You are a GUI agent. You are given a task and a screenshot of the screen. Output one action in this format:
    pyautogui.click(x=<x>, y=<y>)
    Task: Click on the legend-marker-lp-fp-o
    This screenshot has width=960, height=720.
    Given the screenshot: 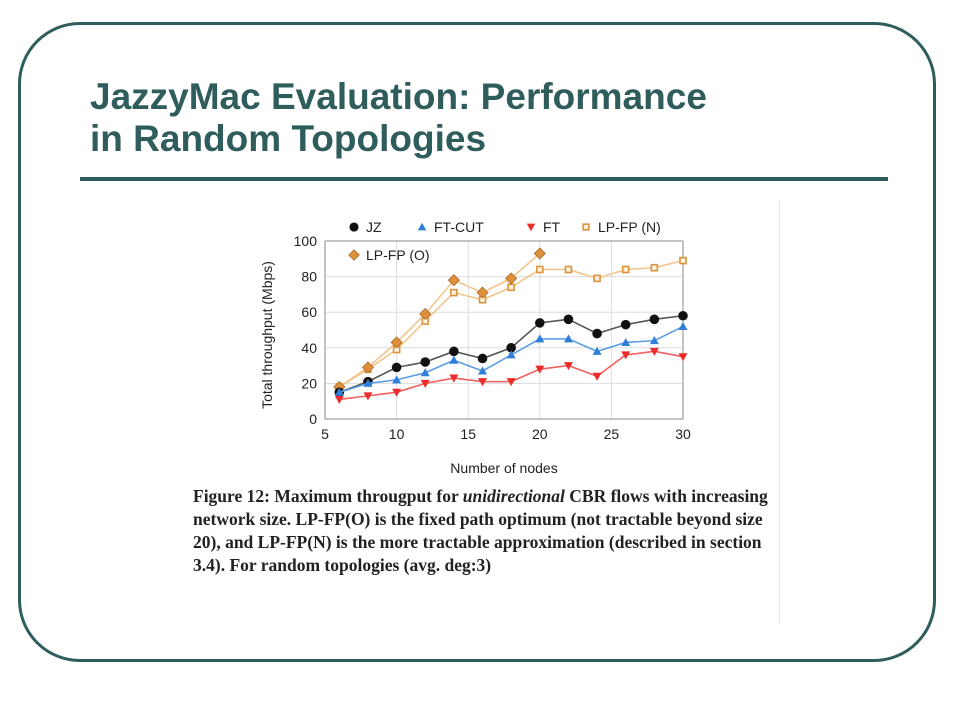 What is the action you would take?
    pyautogui.click(x=354, y=255)
    